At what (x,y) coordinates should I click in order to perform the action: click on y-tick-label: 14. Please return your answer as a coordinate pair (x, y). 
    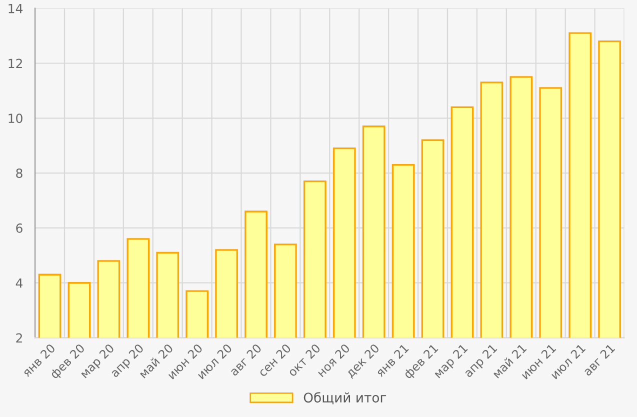
    Looking at the image, I should click on (15, 9).